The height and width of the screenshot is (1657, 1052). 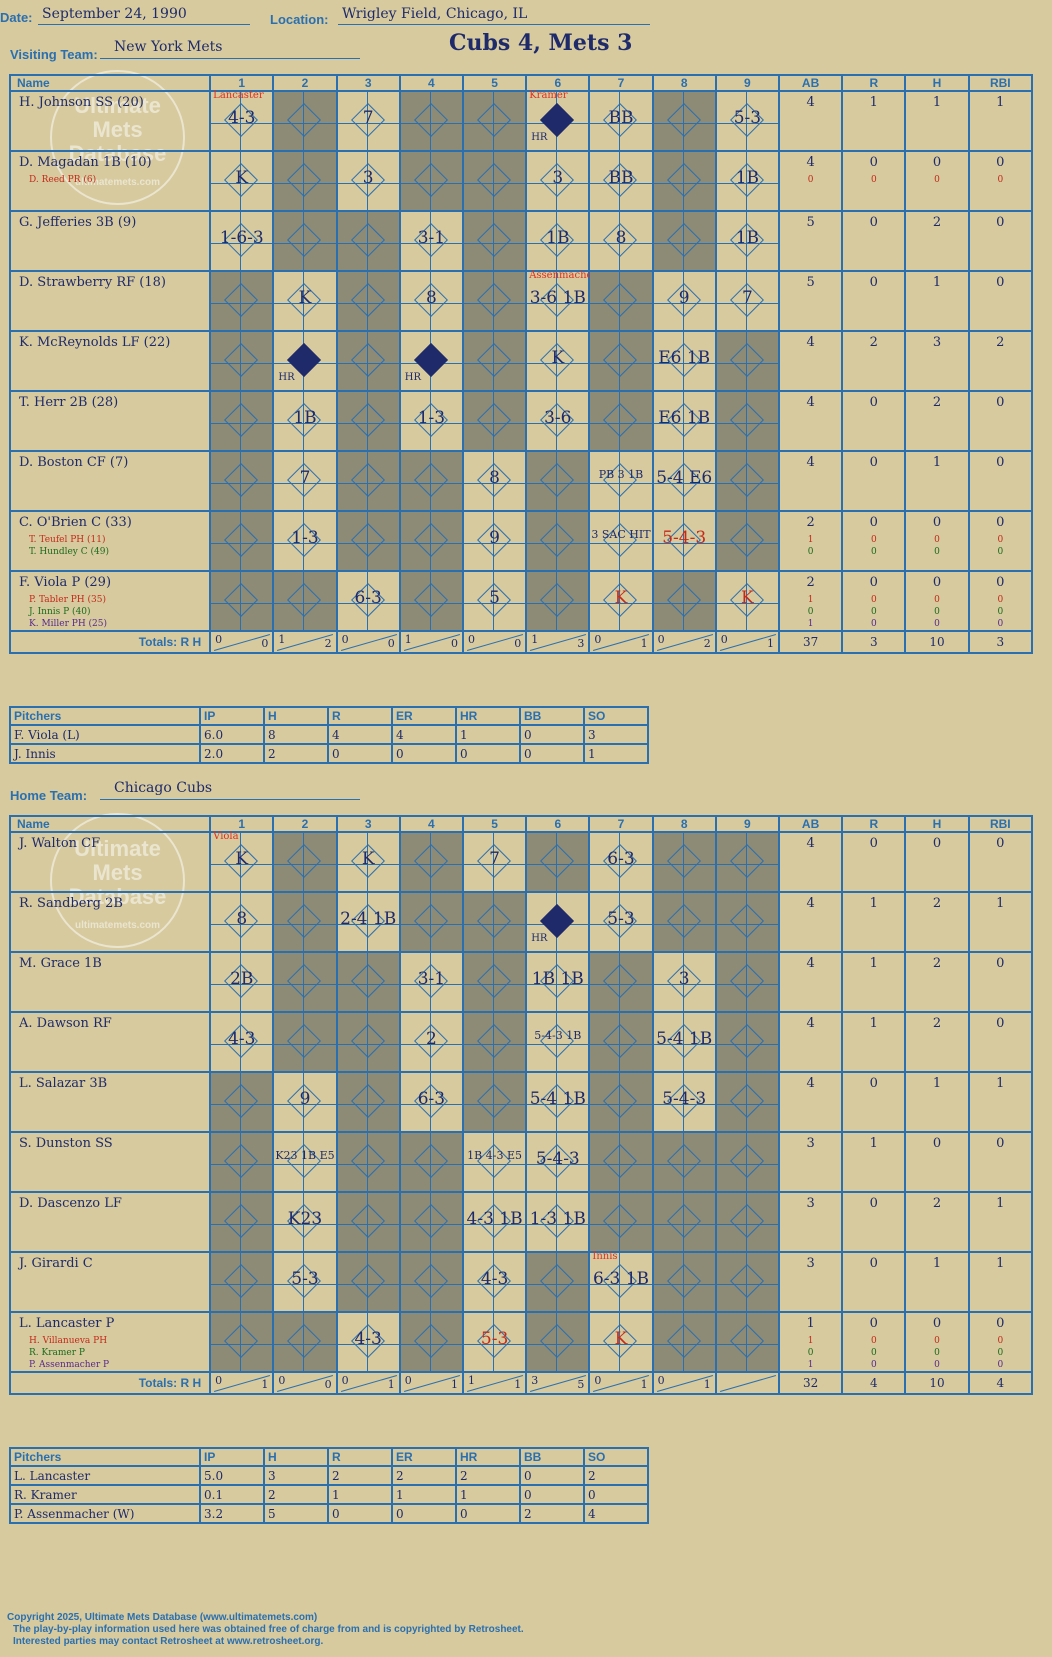 I want to click on inning-hits: 0, so click(x=328, y=1384).